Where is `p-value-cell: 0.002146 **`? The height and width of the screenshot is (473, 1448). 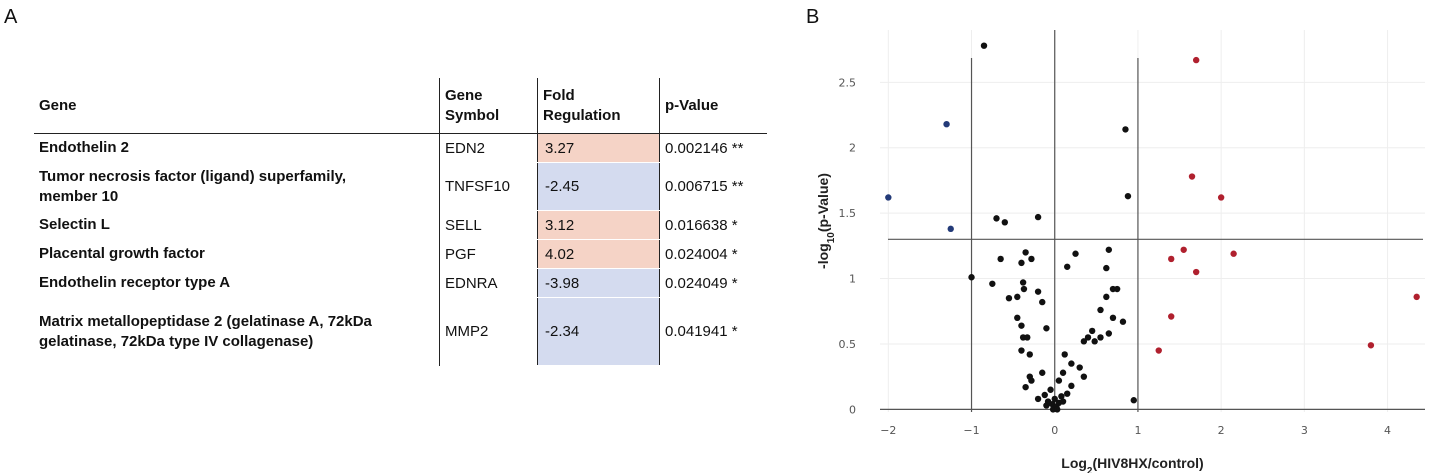 p-value-cell: 0.002146 ** is located at coordinates (704, 148).